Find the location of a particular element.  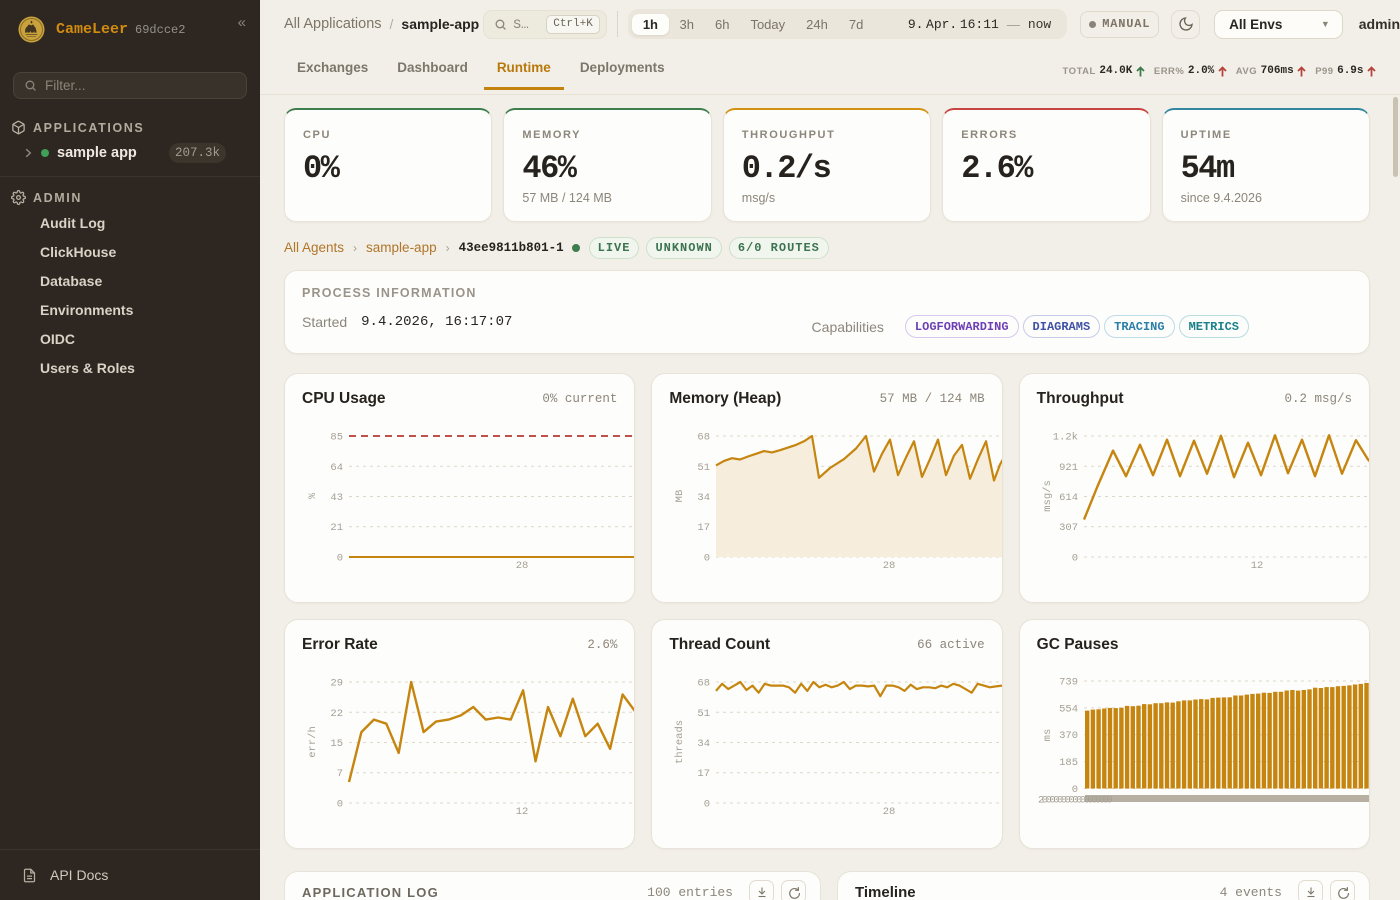

svg-text: 921 is located at coordinates (1068, 468).